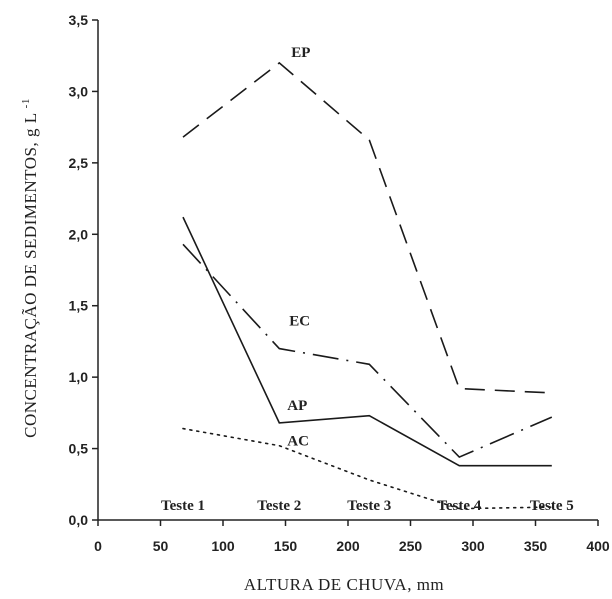  Describe the element at coordinates (223, 546) in the screenshot. I see `x-tick-label: 100` at that location.